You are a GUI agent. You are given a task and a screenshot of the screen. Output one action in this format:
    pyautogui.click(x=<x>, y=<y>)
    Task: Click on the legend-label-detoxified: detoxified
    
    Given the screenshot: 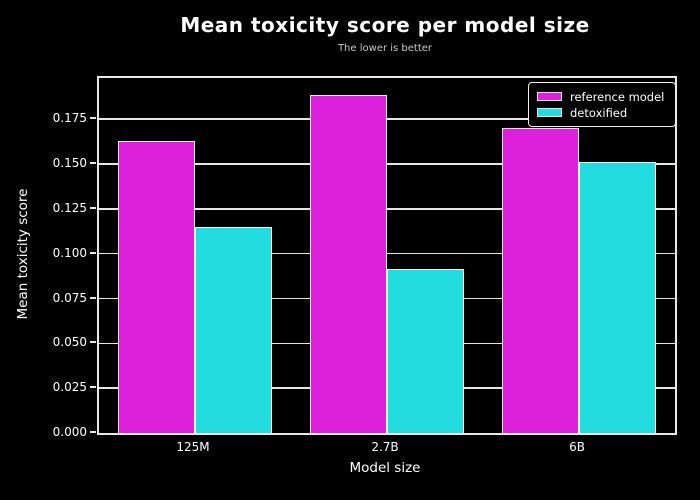 What is the action you would take?
    pyautogui.click(x=599, y=112)
    